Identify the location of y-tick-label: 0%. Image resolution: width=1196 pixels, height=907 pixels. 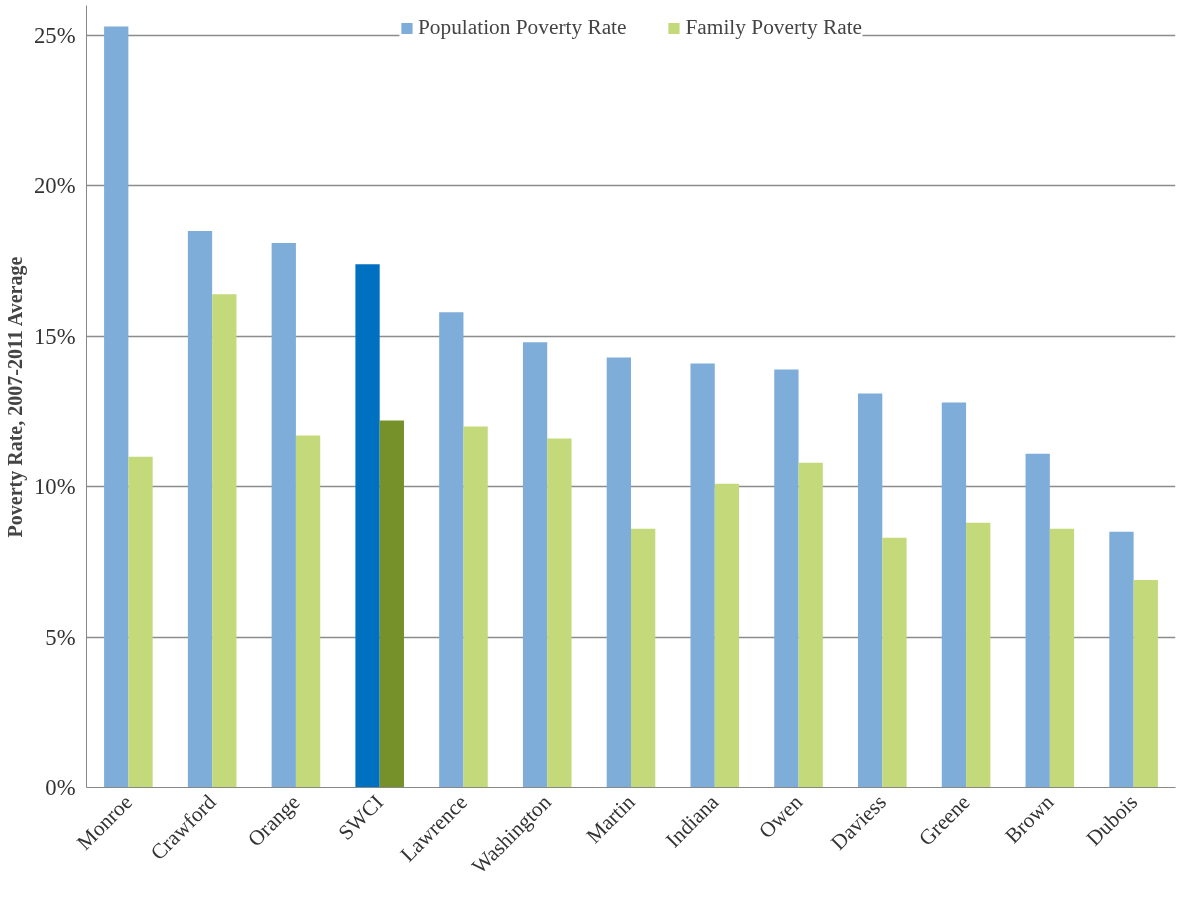
(60, 787).